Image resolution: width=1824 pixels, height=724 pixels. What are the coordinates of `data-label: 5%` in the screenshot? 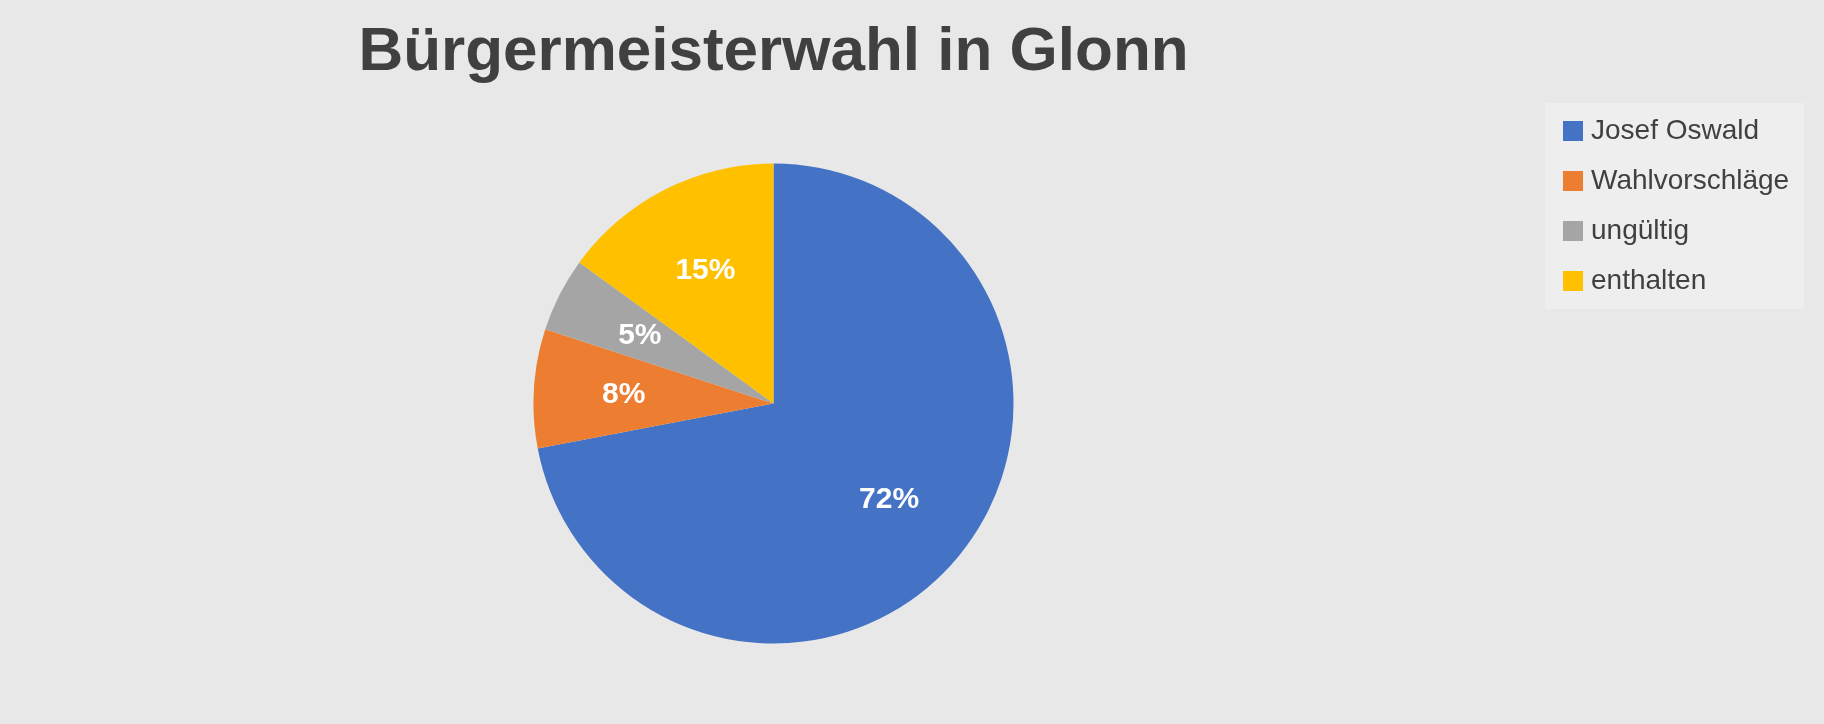 It's located at (640, 334).